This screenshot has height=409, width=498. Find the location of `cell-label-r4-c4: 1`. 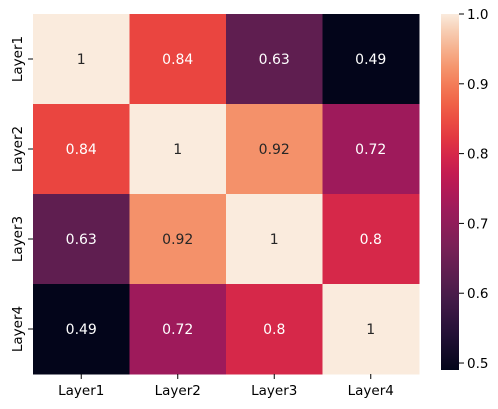

cell-label-r4-c4: 1 is located at coordinates (370, 330).